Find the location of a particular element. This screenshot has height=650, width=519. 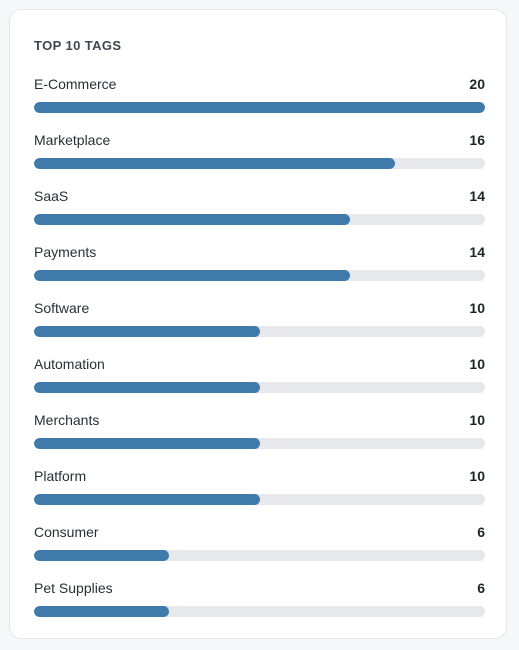

tag-label: Software is located at coordinates (62, 308).